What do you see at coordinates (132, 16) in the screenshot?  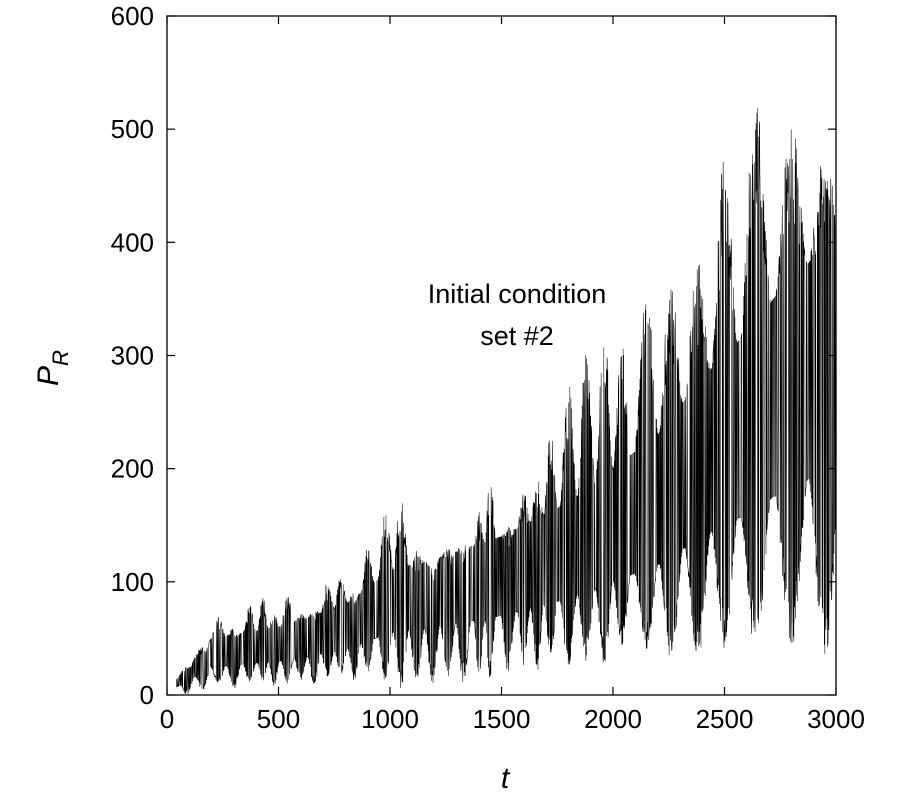 I see `y-tick-label: 600` at bounding box center [132, 16].